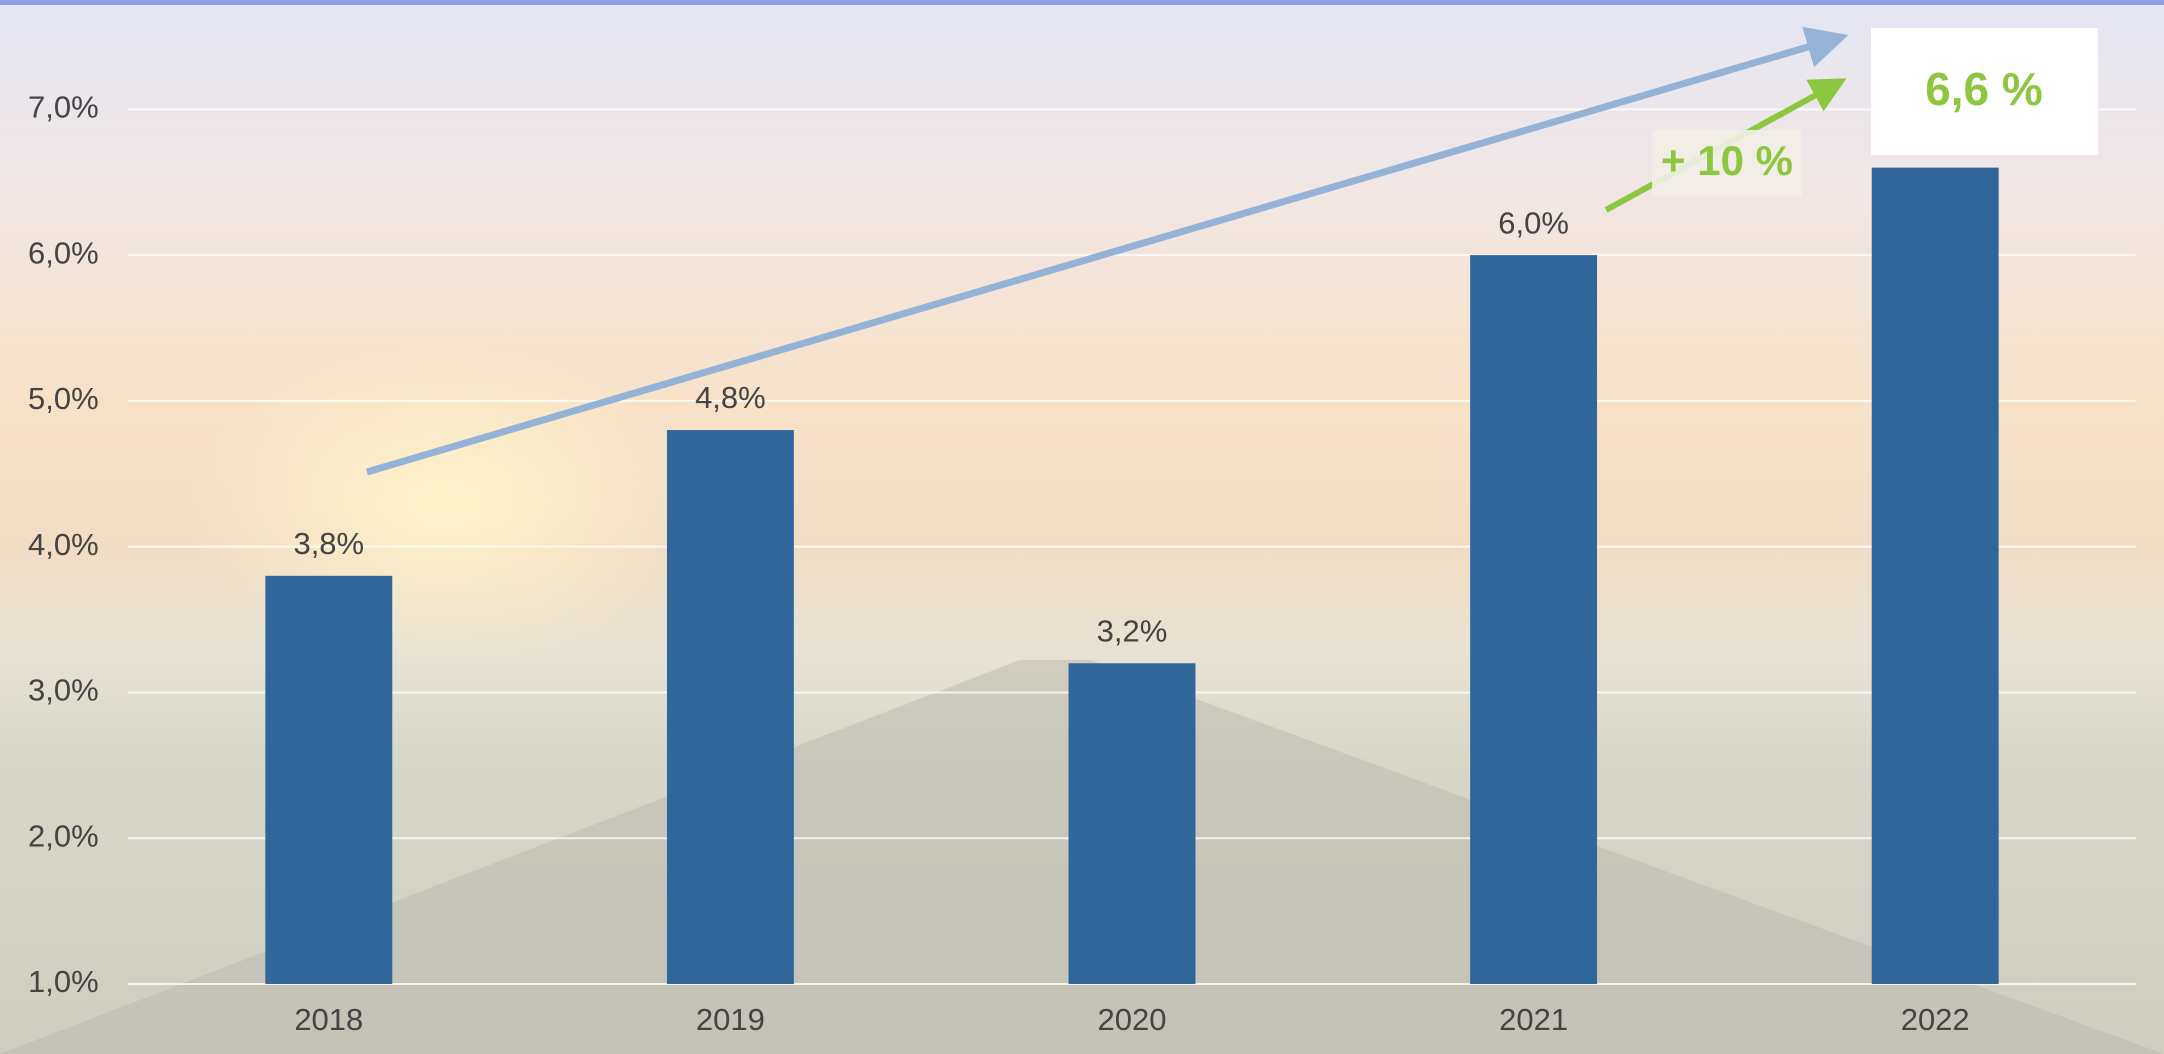 This screenshot has height=1054, width=2164. What do you see at coordinates (1132, 1019) in the screenshot?
I see `x-tick-label: 2020` at bounding box center [1132, 1019].